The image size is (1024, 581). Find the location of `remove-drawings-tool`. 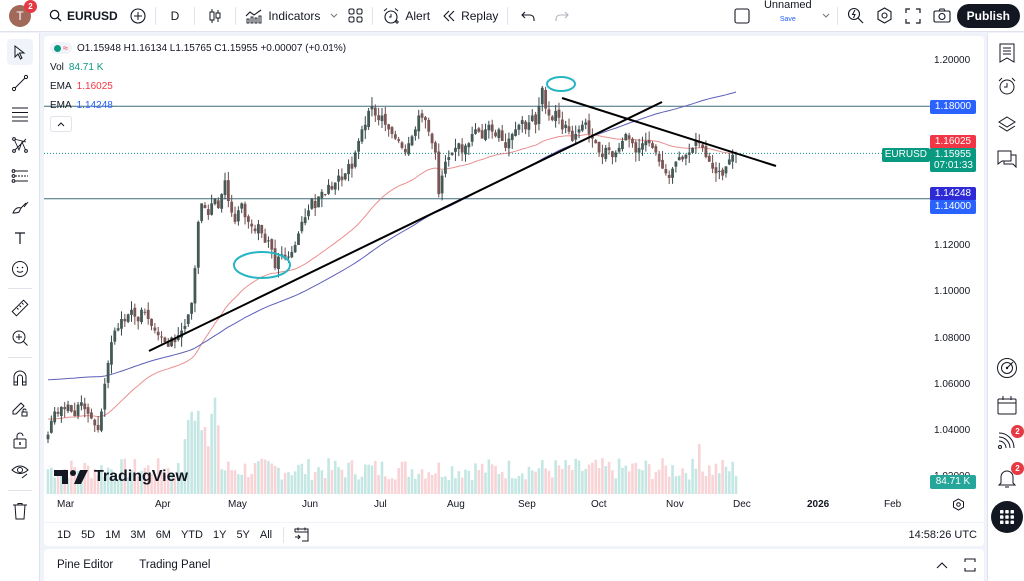

remove-drawings-tool is located at coordinates (20, 511).